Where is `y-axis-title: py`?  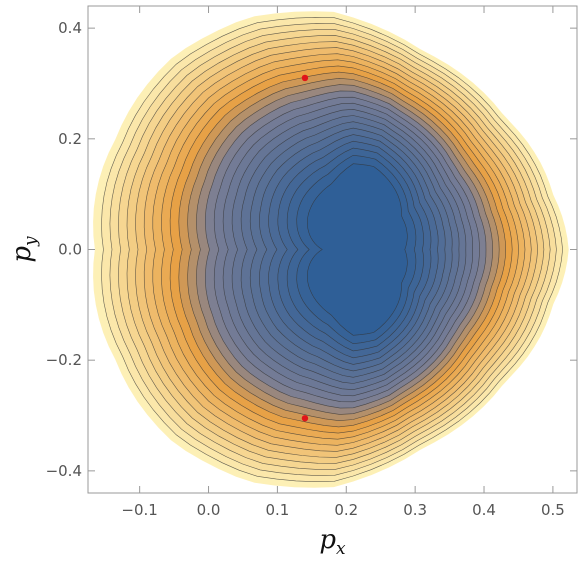
y-axis-title: py is located at coordinates (24, 249).